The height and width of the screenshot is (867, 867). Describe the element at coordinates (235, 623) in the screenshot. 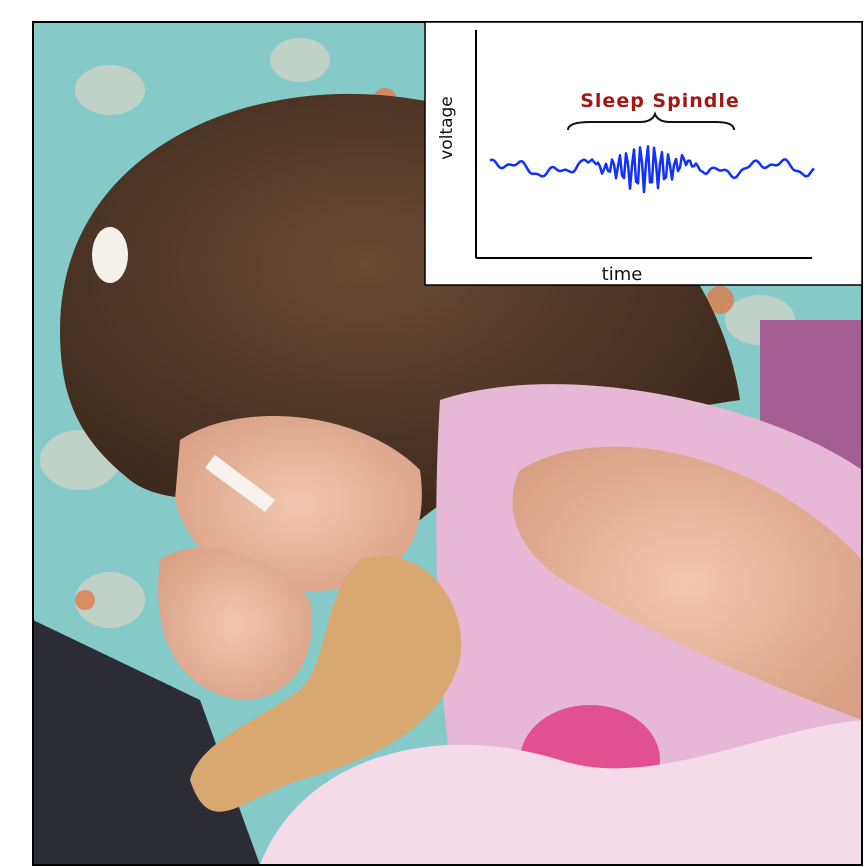

I see `hand` at that location.